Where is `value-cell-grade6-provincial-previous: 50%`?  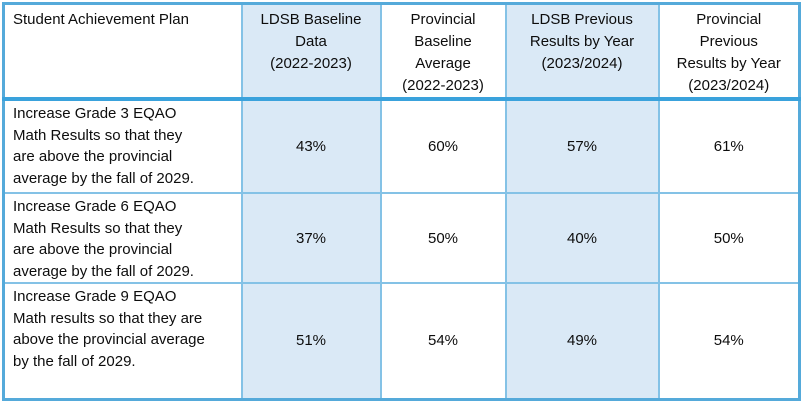
value-cell-grade6-provincial-previous: 50% is located at coordinates (729, 238).